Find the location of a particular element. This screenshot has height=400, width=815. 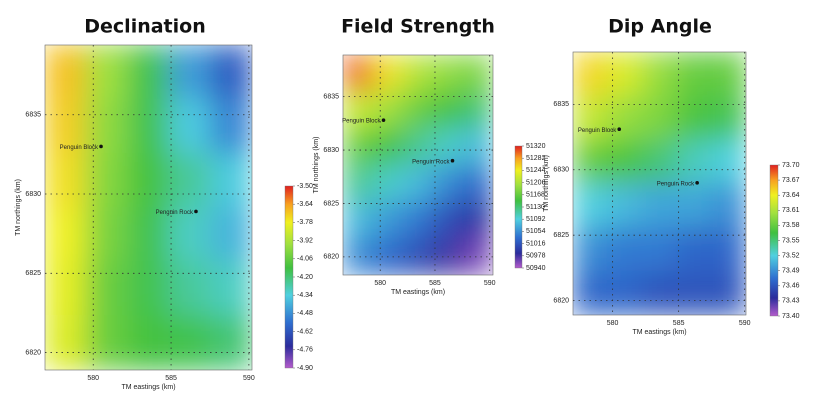

colorbar-label: -4.20 is located at coordinates (305, 277).